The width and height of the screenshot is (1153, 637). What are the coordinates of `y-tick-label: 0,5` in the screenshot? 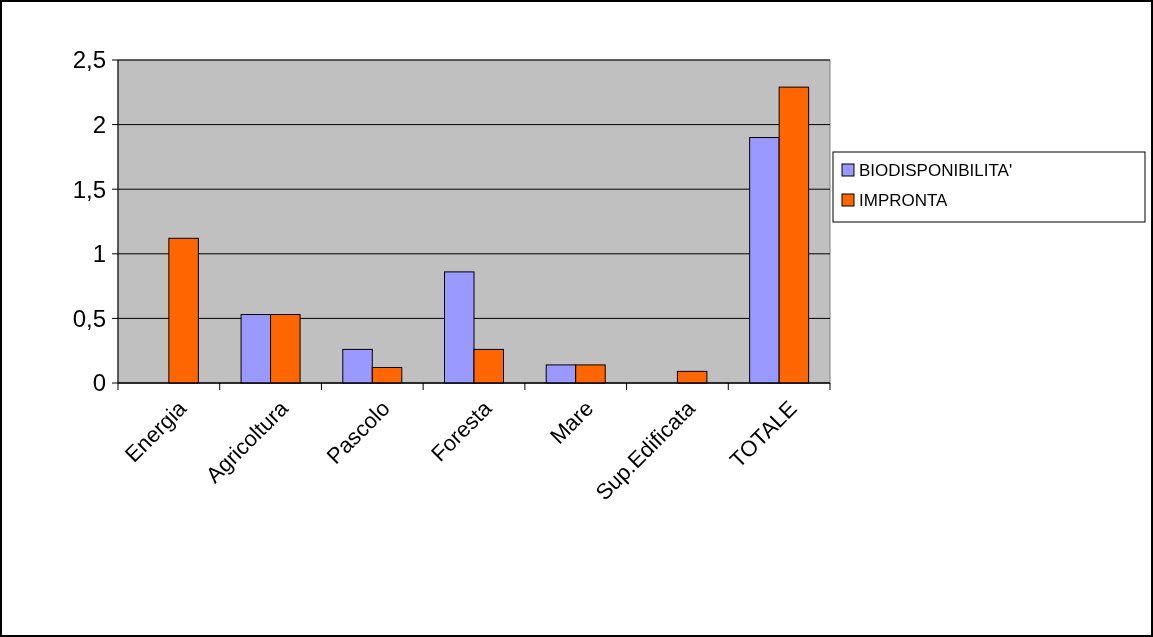 It's located at (89, 318).